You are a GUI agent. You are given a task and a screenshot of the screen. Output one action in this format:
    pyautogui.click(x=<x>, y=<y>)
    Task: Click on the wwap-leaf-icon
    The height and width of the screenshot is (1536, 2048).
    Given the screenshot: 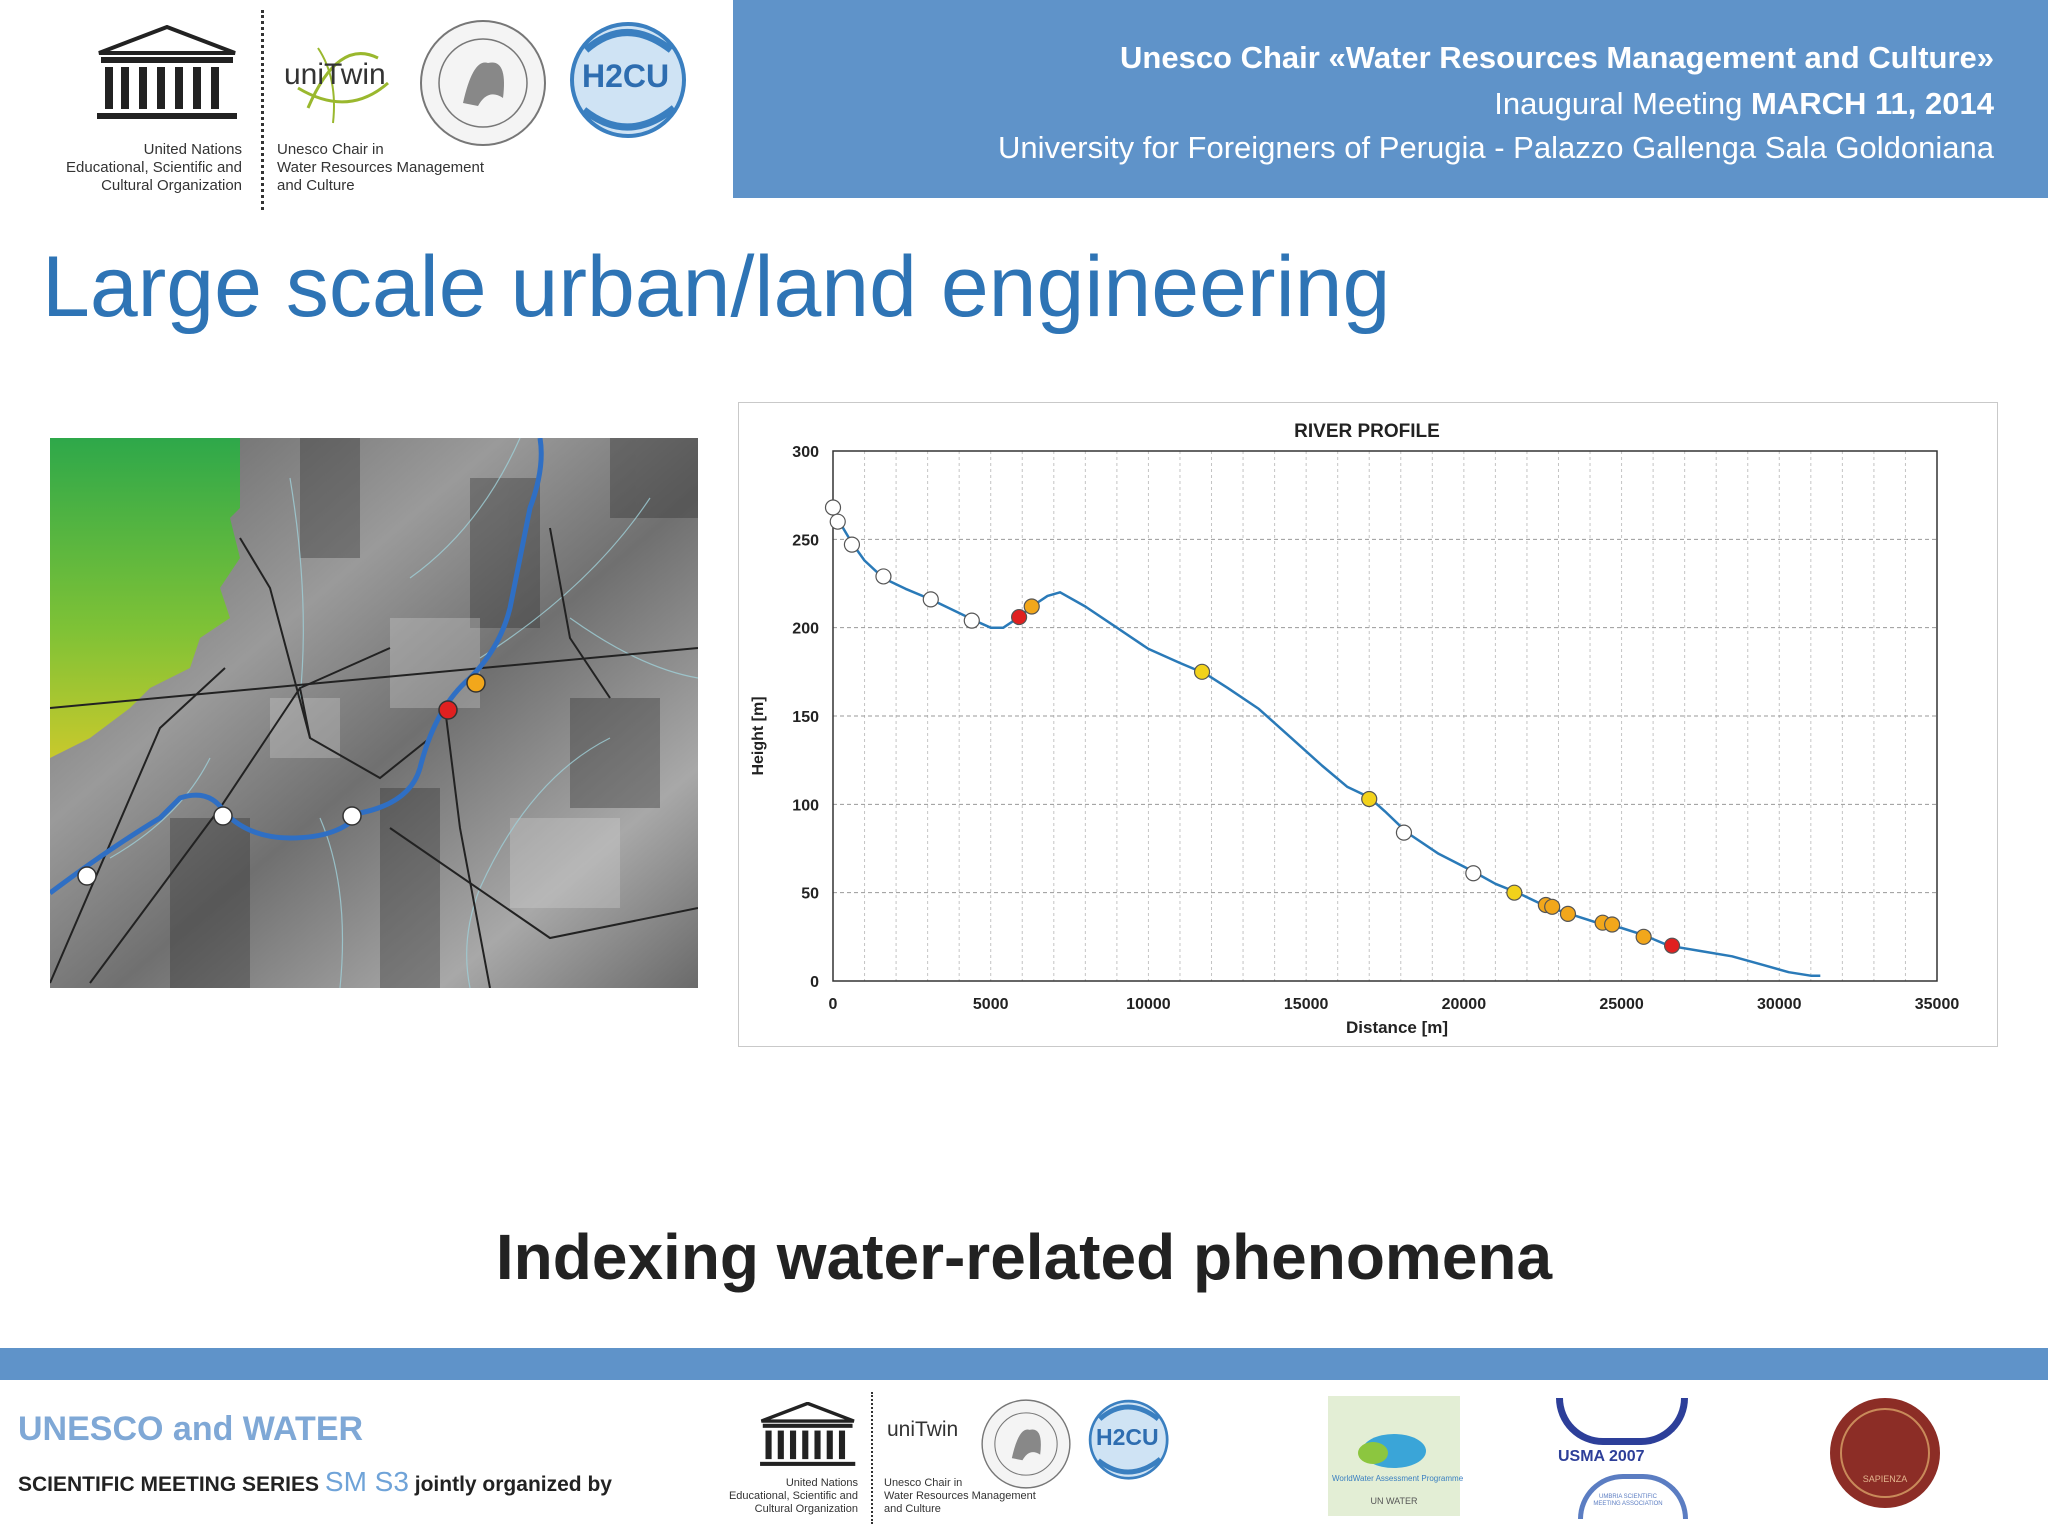 What is the action you would take?
    pyautogui.click(x=1373, y=1453)
    